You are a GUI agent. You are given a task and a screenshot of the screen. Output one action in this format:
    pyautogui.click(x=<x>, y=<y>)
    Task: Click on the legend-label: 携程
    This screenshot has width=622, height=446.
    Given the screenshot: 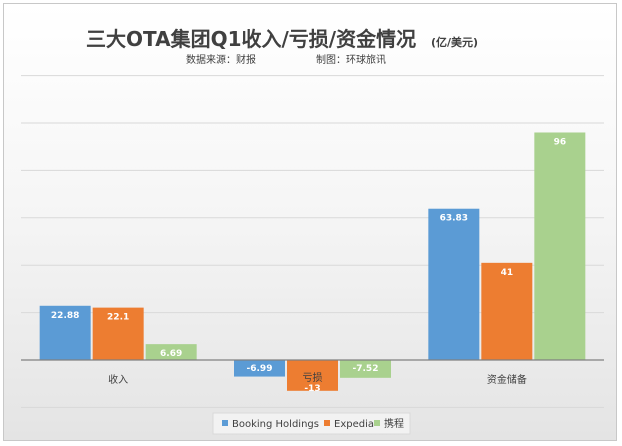 What is the action you would take?
    pyautogui.click(x=394, y=423)
    